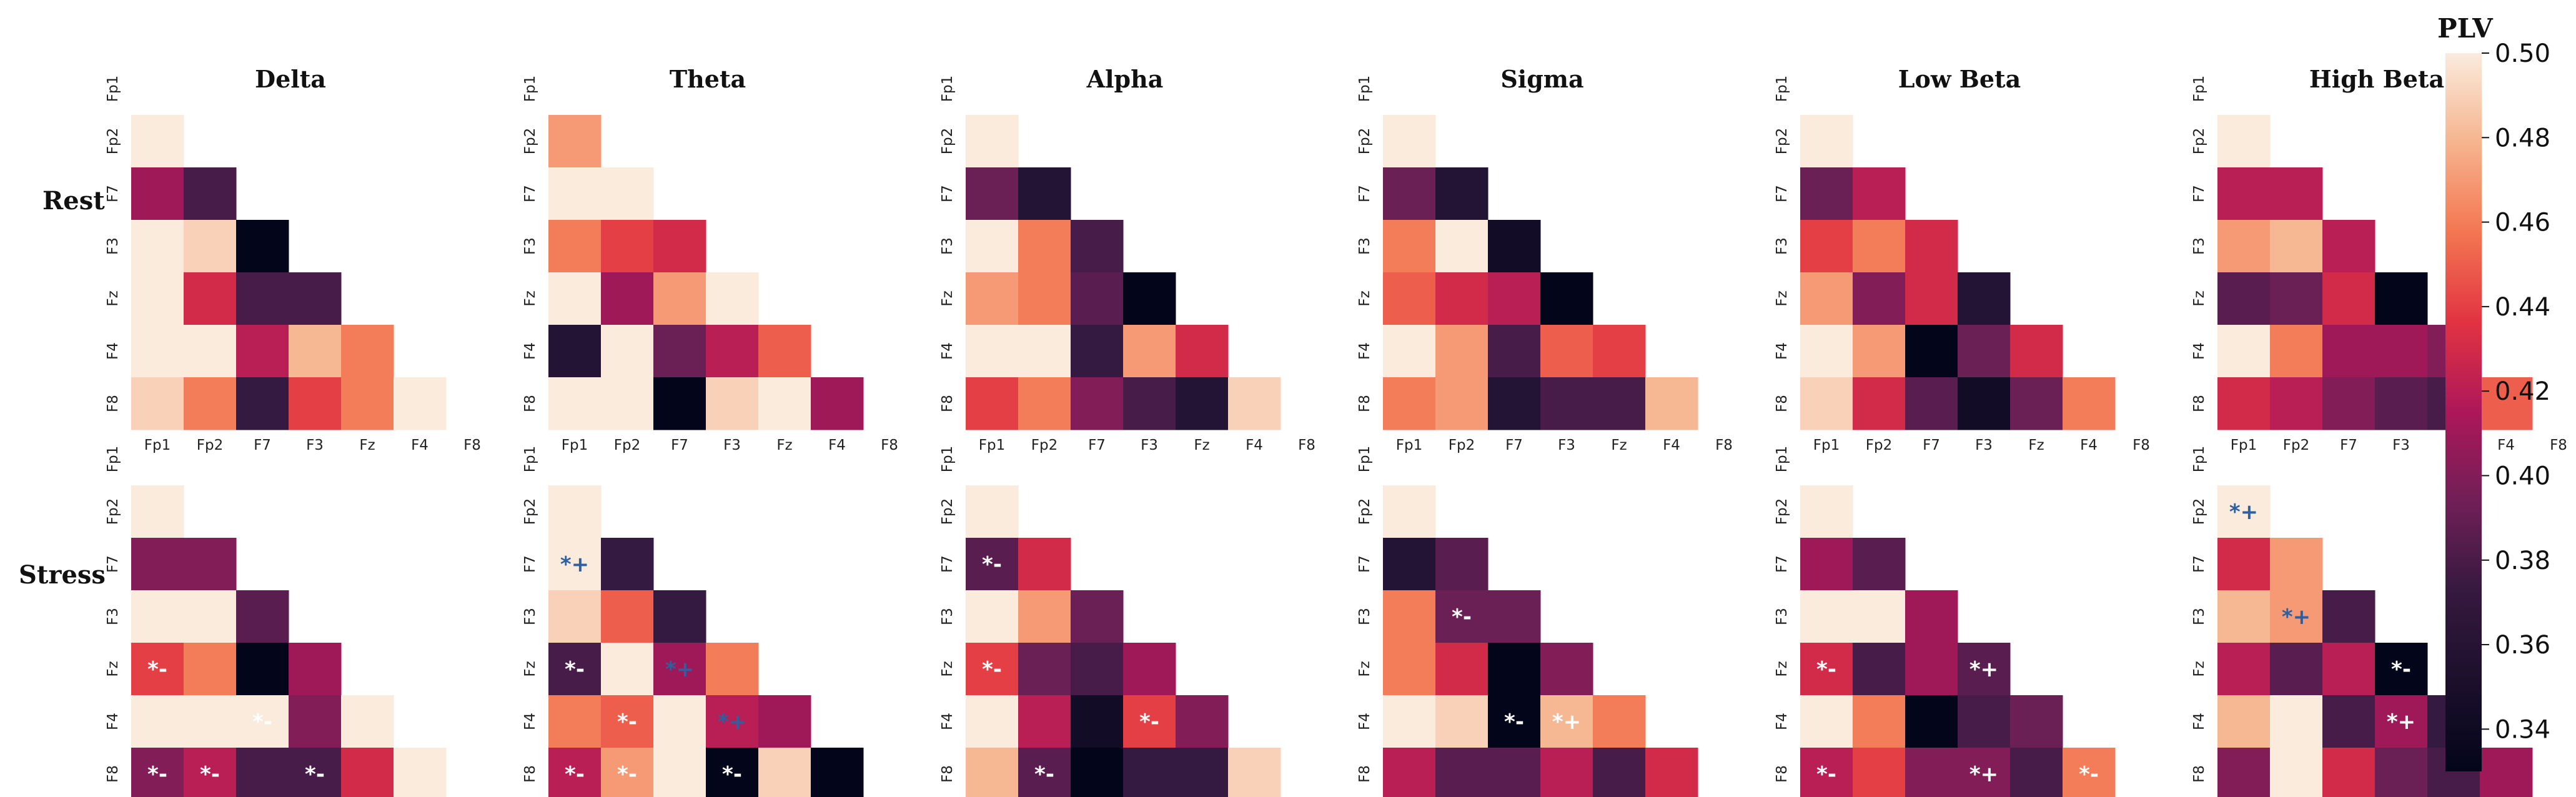  I want to click on panel-rest-alpha: Fp1 Fp2 F7 F3 Fz F4 F8 Fp1 Fp2 F7 F3 Fz F4 F8 Alpha, so click(1127, 259).